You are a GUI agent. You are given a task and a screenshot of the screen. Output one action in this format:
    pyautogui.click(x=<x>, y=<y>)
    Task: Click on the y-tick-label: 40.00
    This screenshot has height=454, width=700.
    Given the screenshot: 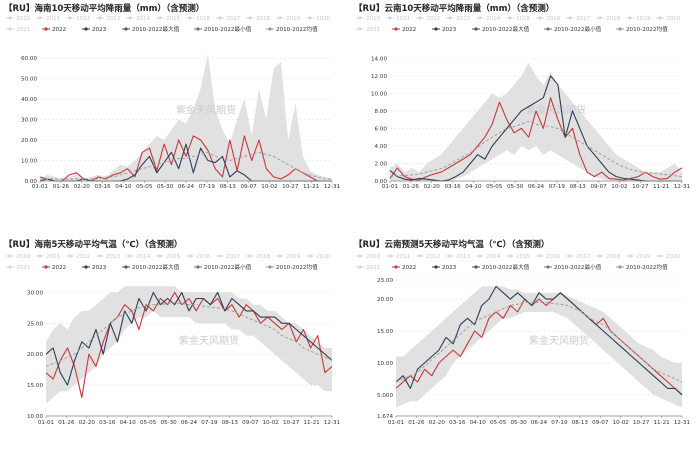 What is the action you would take?
    pyautogui.click(x=29, y=100)
    